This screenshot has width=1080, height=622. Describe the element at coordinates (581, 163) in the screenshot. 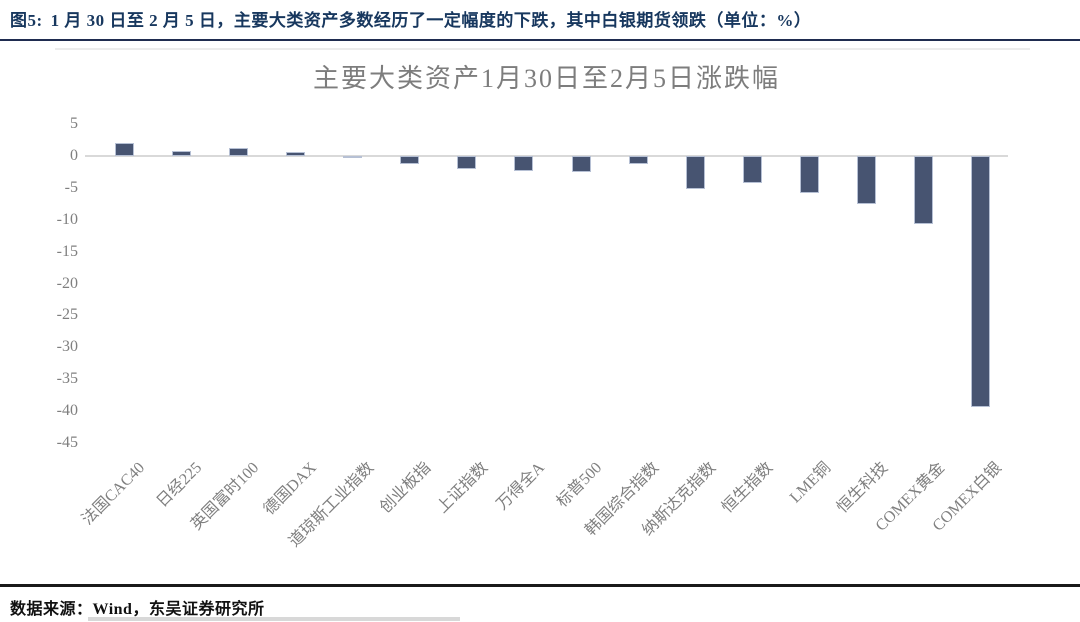

I see `chart-bar-标普500` at that location.